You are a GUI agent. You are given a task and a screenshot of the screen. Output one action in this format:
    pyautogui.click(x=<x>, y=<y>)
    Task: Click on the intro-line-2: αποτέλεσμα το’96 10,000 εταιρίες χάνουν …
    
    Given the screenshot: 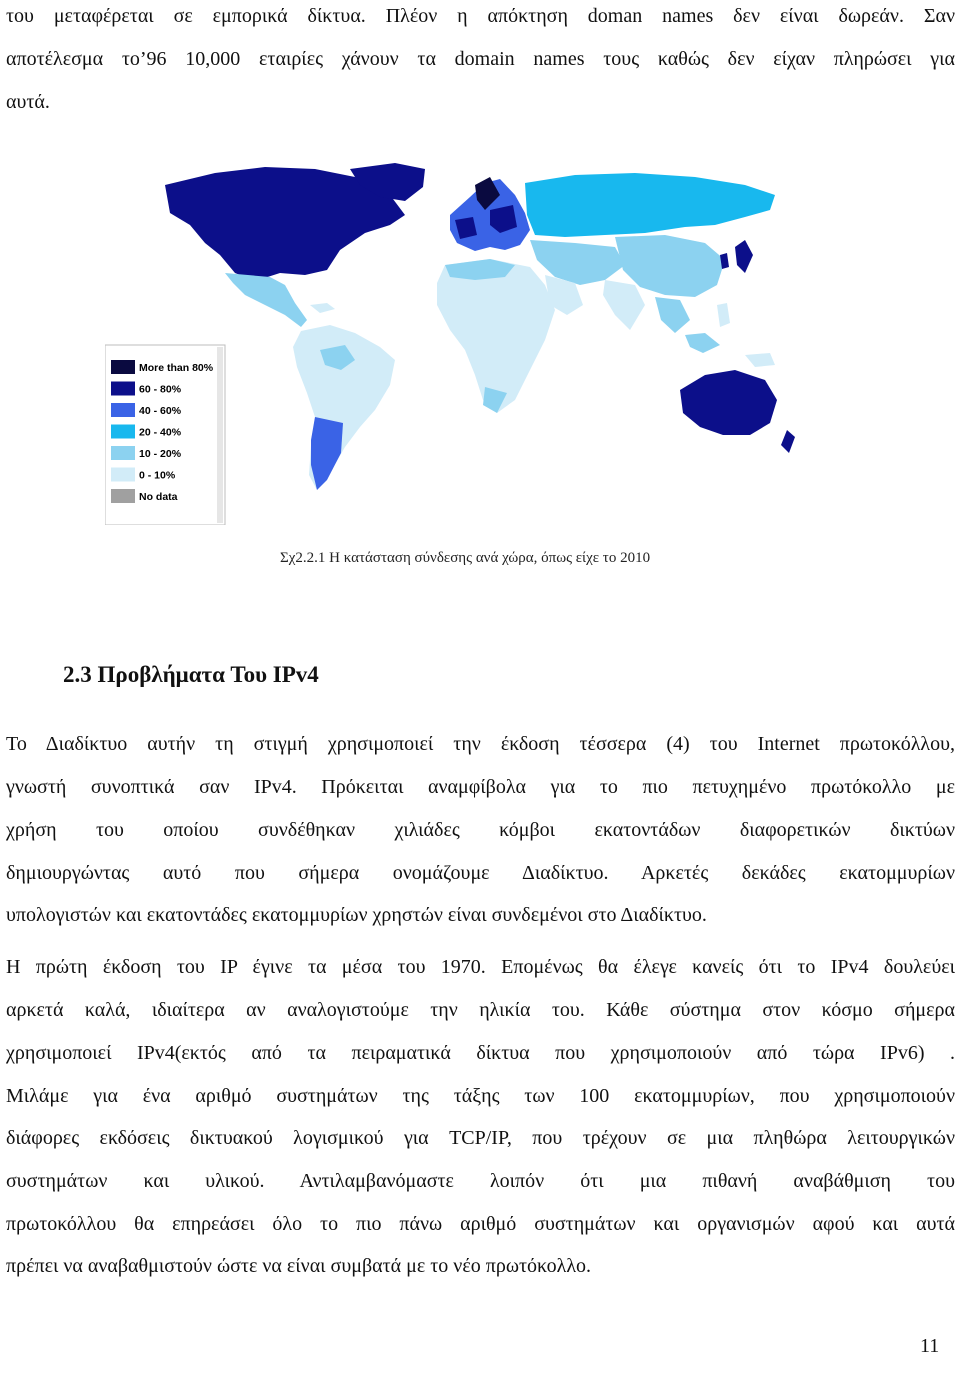 What is the action you would take?
    pyautogui.click(x=480, y=59)
    